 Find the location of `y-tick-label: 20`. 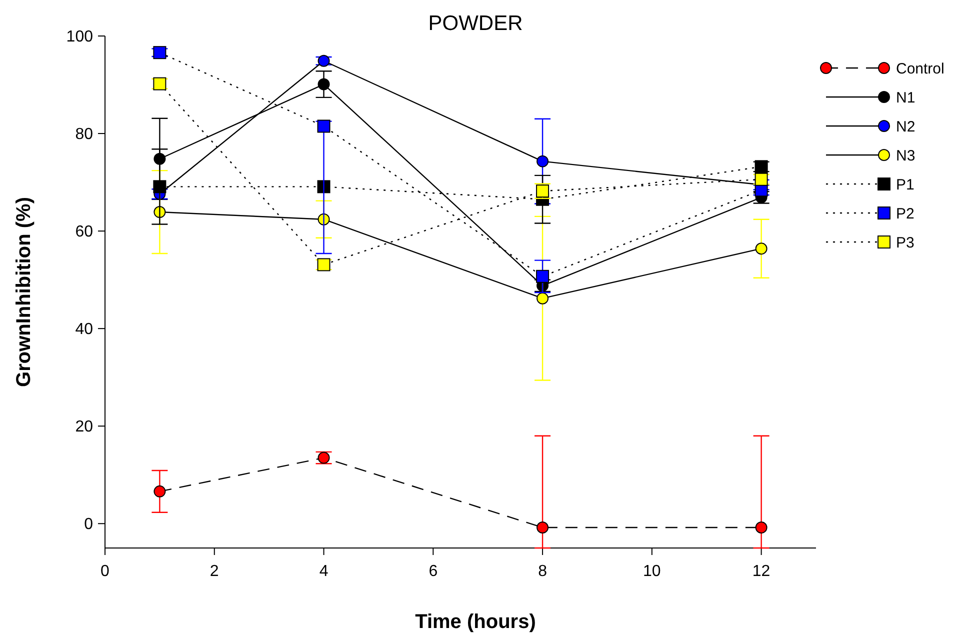

y-tick-label: 20 is located at coordinates (84, 427).